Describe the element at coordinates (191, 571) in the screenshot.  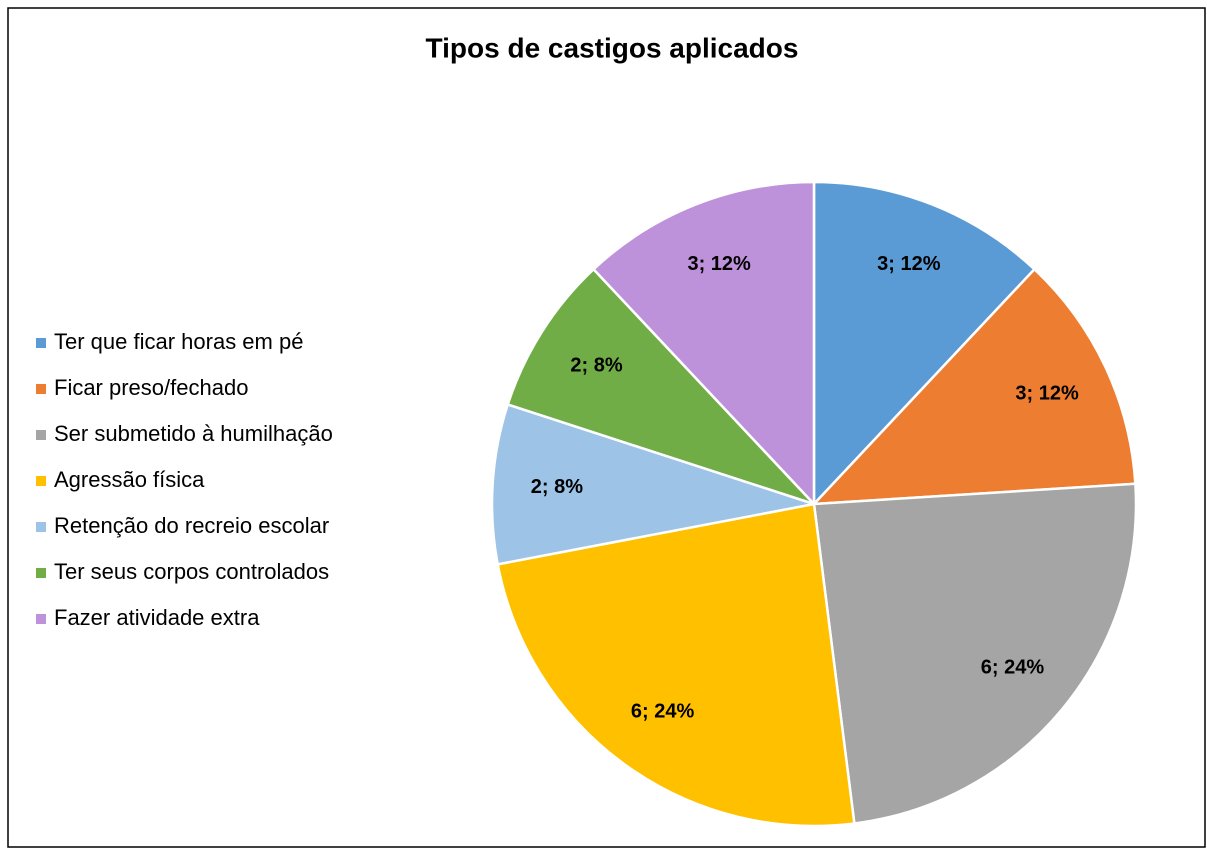
I see `legend-label: Ter seus corpos controlados` at that location.